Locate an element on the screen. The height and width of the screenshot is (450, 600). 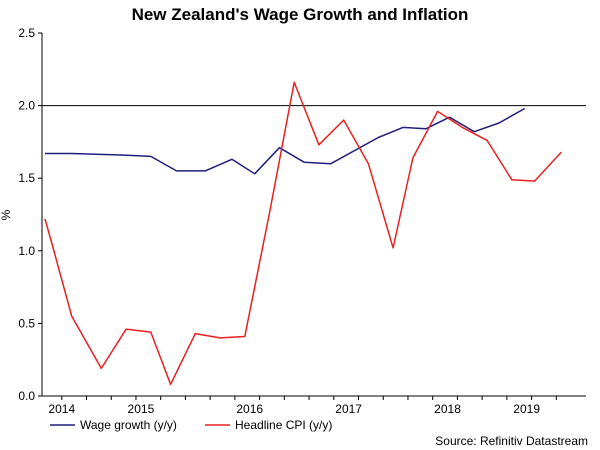
legend-label-wage: Wage growth (y/y) is located at coordinates (128, 425).